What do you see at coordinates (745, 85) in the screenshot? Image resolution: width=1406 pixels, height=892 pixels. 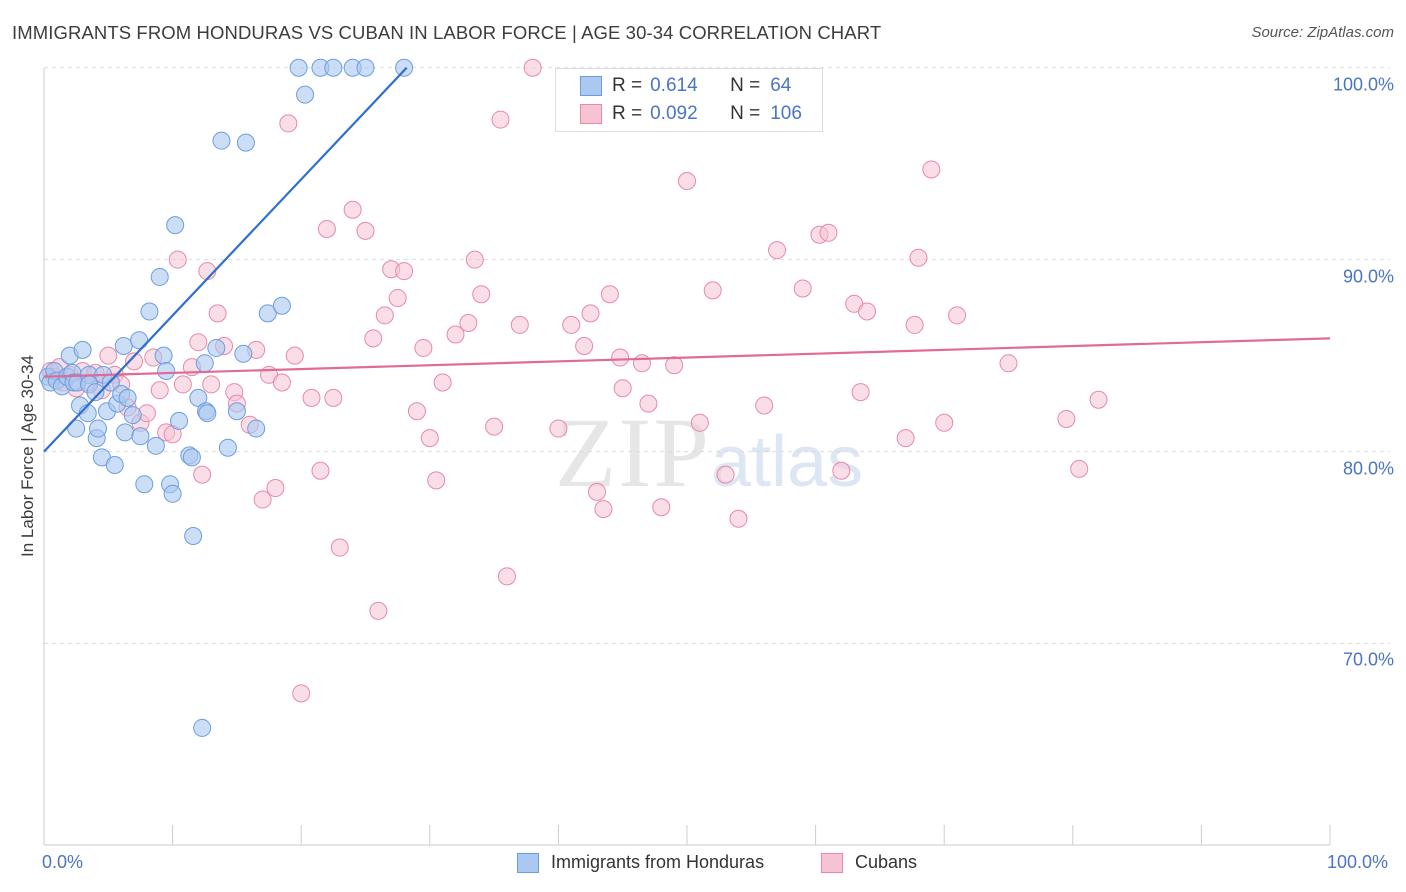 I see `legend-n-label: N =` at bounding box center [745, 85].